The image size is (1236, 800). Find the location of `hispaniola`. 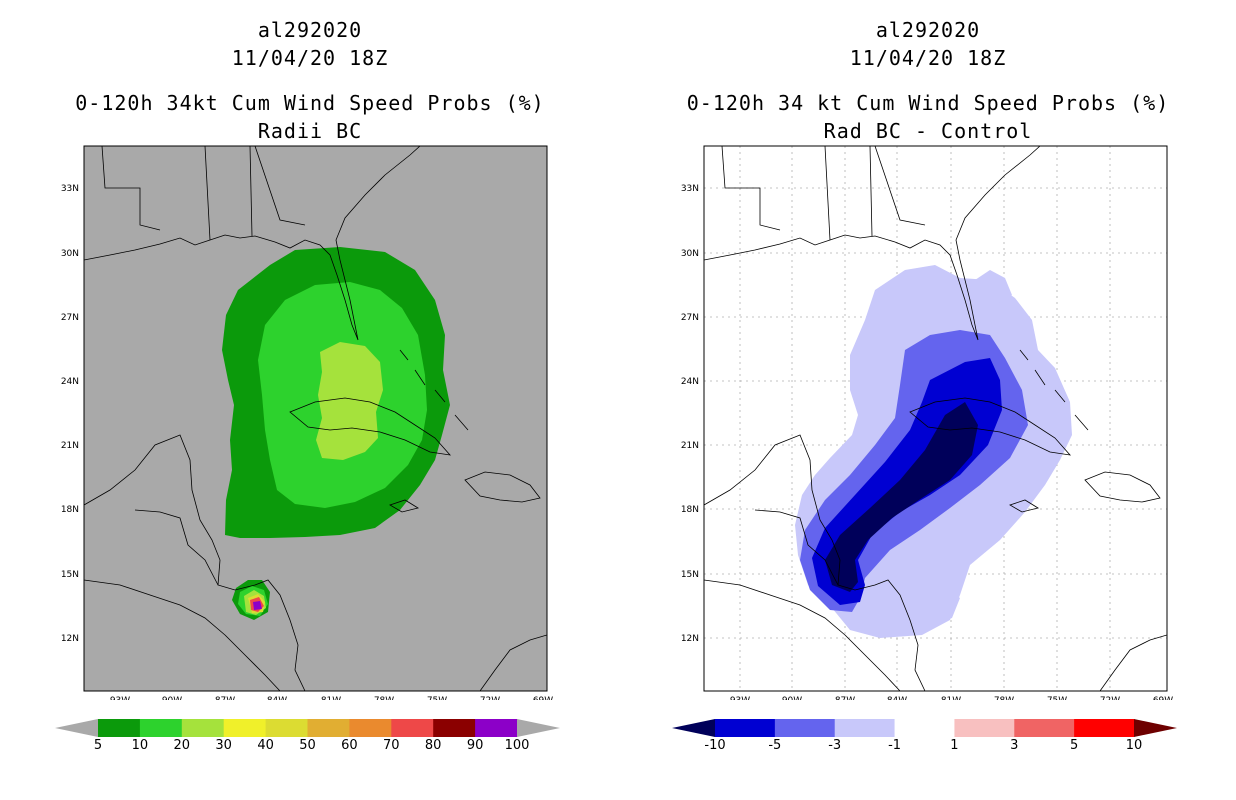

hispaniola is located at coordinates (1122, 487).